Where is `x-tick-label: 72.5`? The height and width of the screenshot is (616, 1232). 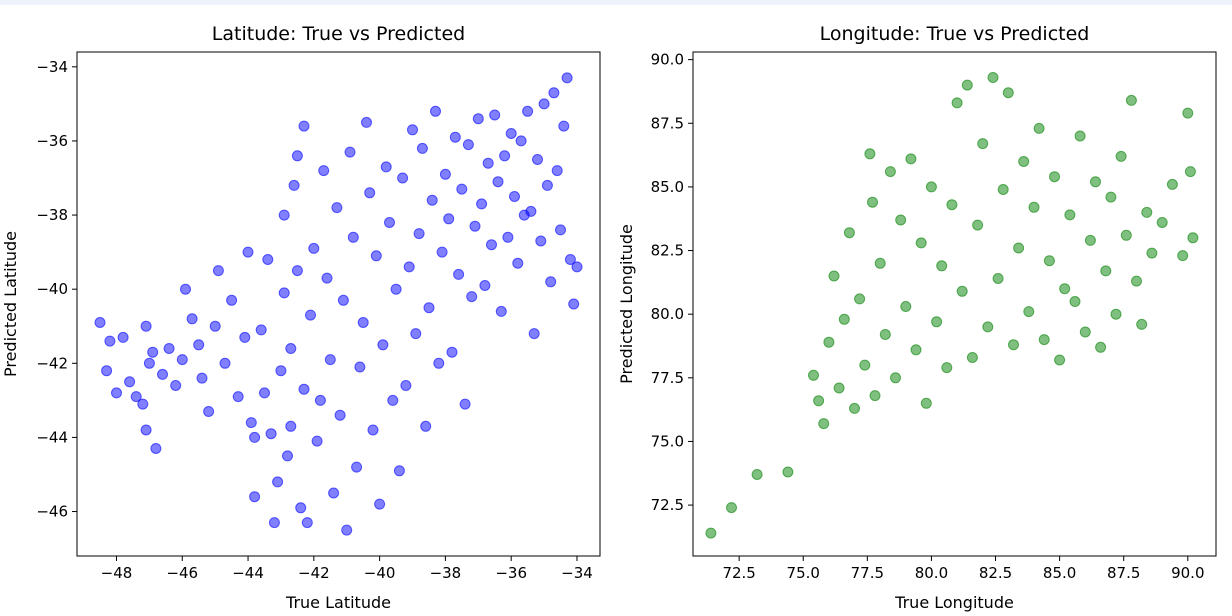
x-tick-label: 72.5 is located at coordinates (738, 573).